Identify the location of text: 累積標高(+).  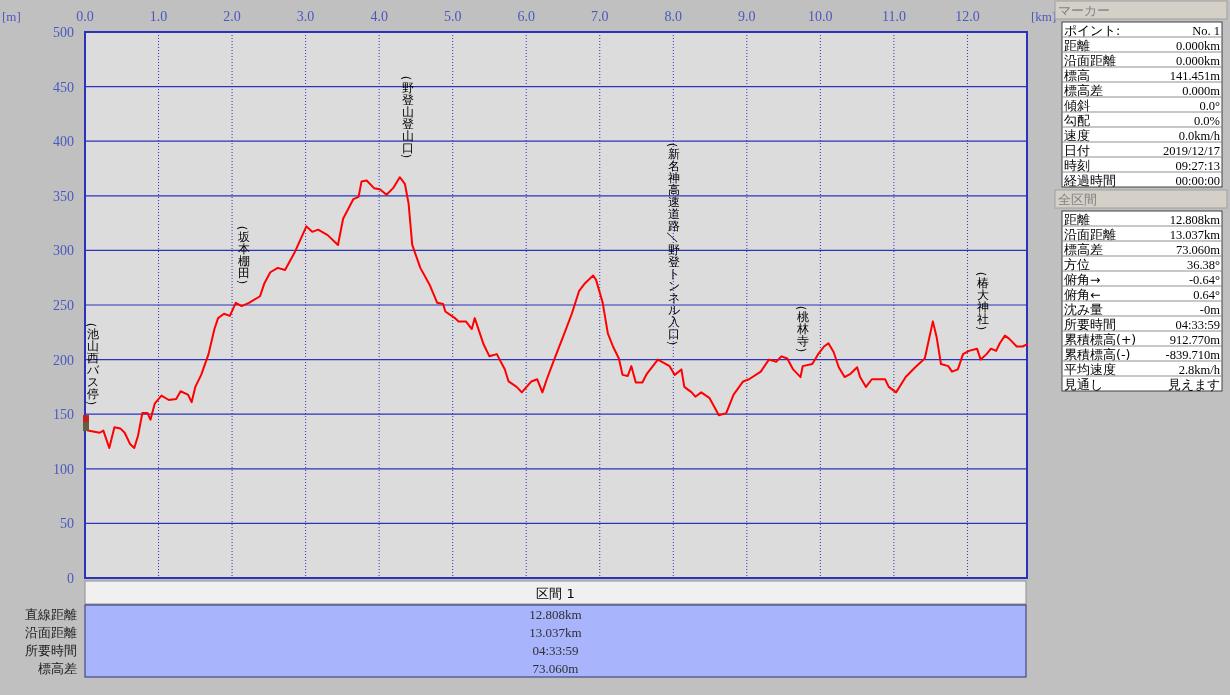
(1100, 339).